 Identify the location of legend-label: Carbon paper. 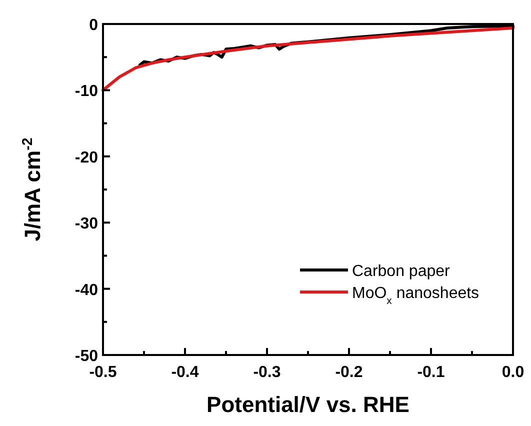
(401, 271).